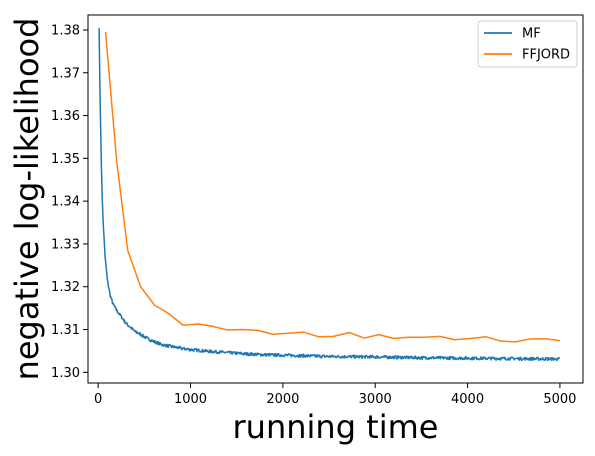  I want to click on x-axis-title: running time, so click(336, 427).